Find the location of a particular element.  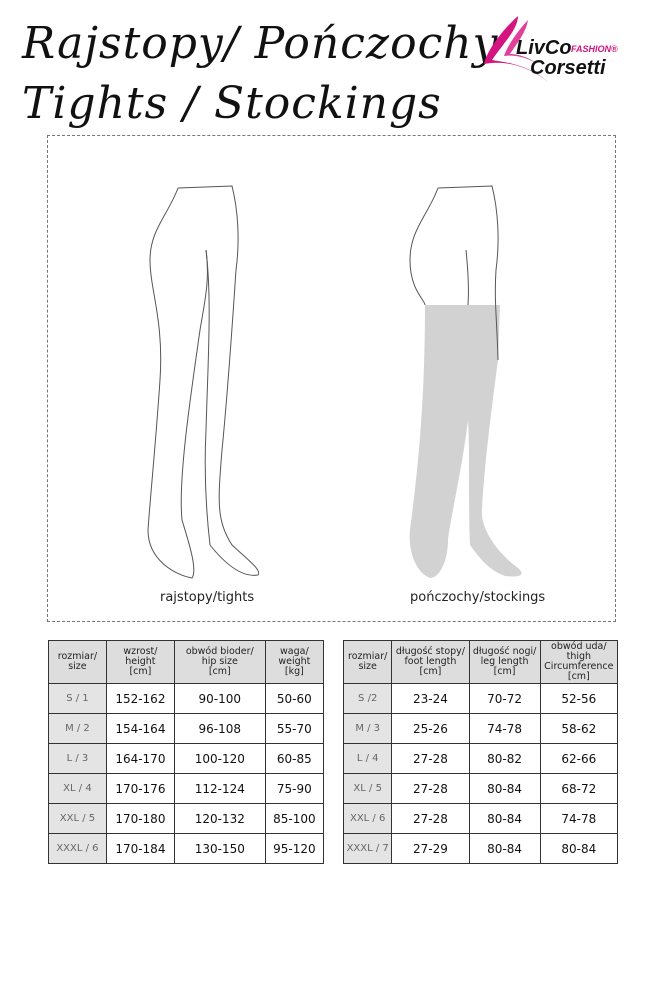

wing-icon: LivCo FASHION® Corsetti is located at coordinates (551, 49).